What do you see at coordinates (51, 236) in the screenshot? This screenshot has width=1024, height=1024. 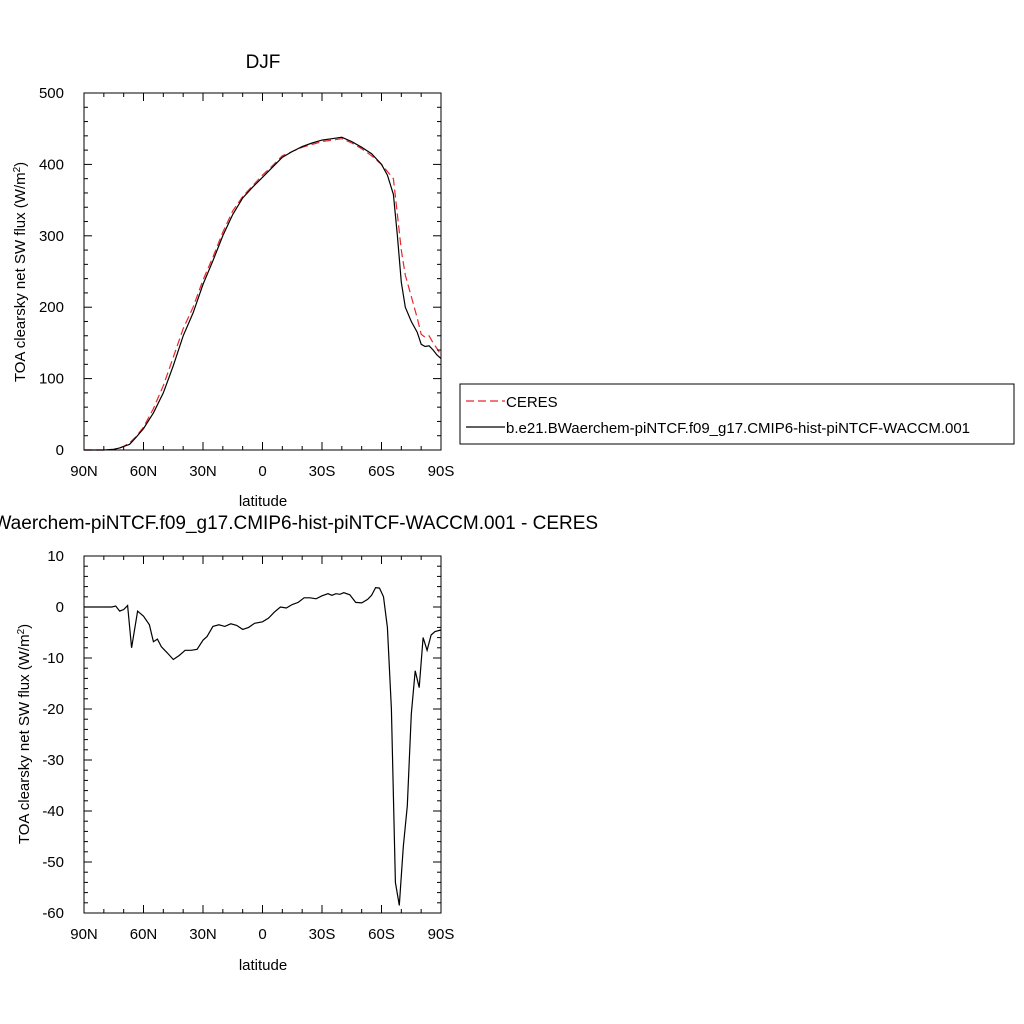 I see `y-tick-label: 300` at bounding box center [51, 236].